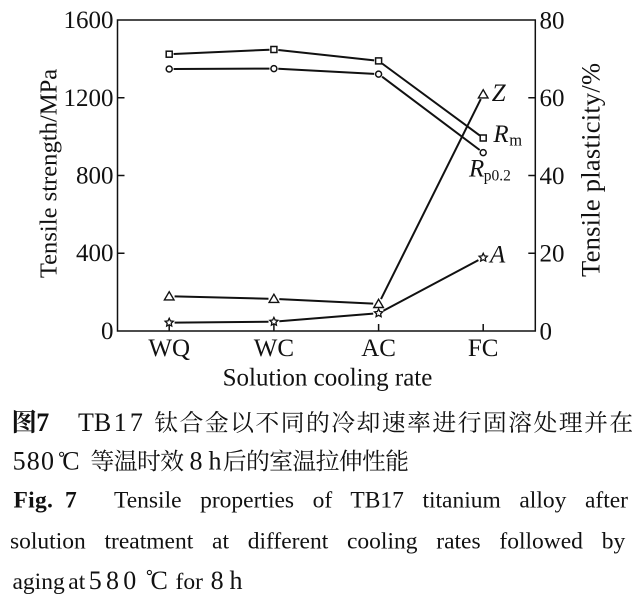  Describe the element at coordinates (94, 422) in the screenshot. I see `svg-text: TB` at that location.